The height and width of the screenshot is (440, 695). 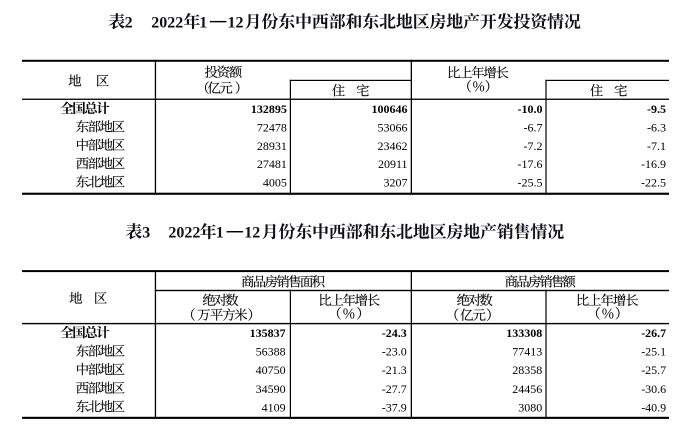 I want to click on svg-text: -22.5, so click(x=653, y=183).